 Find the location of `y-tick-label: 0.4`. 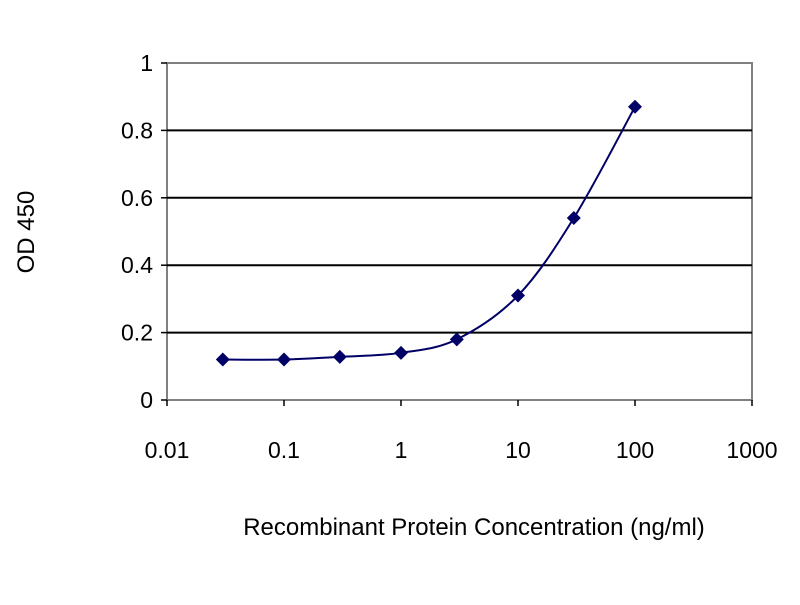

y-tick-label: 0.4 is located at coordinates (137, 265).